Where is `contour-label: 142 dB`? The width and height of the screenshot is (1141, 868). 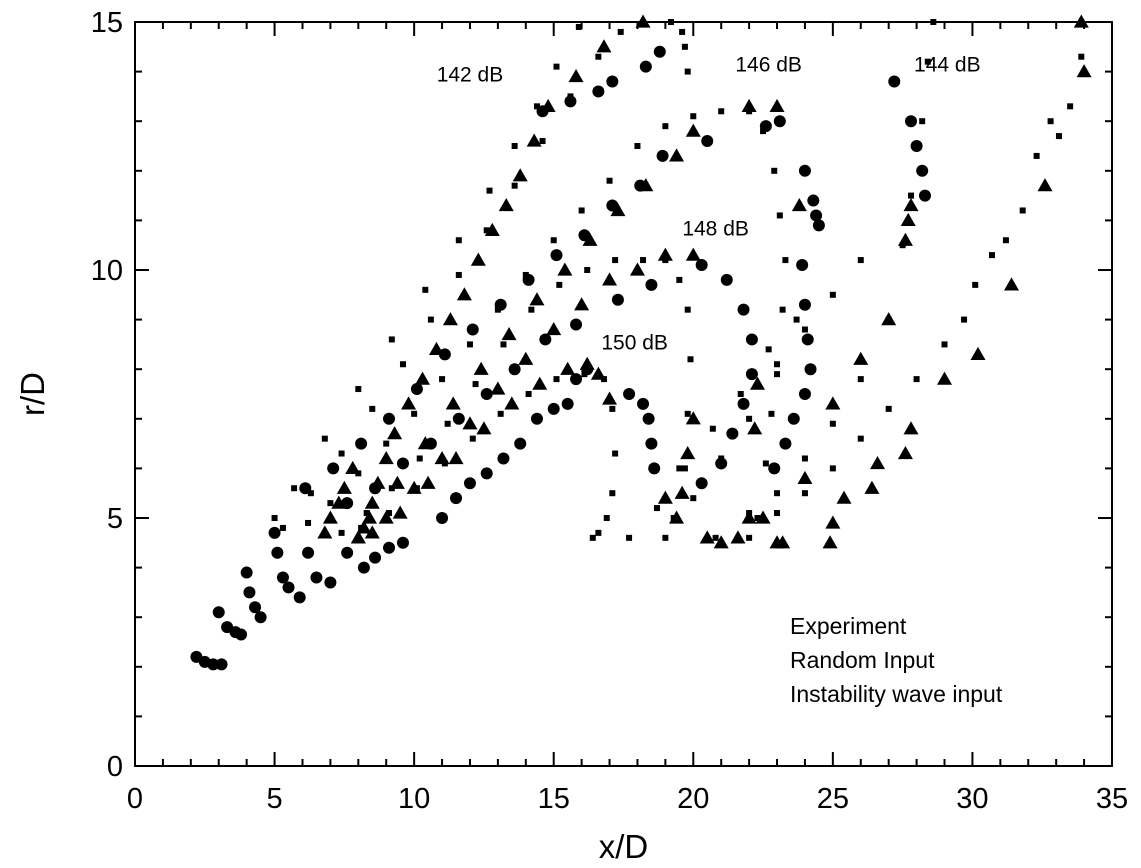 contour-label: 142 dB is located at coordinates (470, 75).